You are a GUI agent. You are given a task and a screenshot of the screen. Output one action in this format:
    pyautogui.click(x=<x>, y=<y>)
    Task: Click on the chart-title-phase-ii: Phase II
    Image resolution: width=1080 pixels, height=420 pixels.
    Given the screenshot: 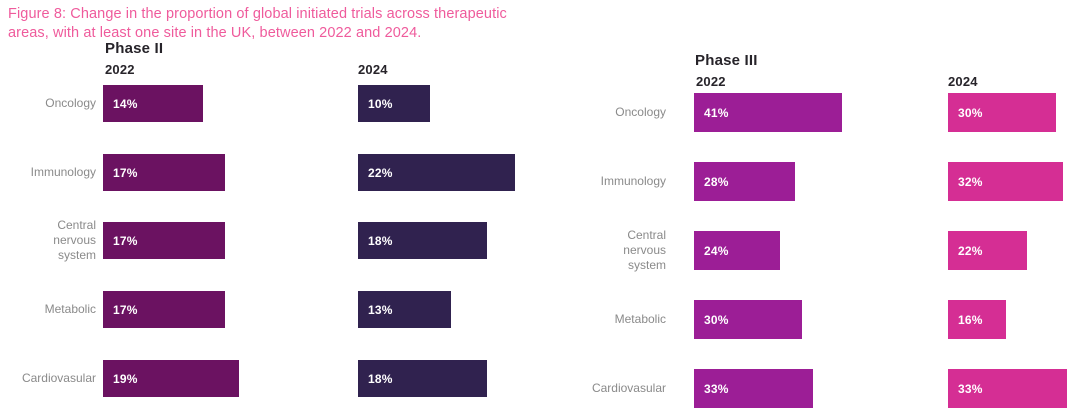 What is the action you would take?
    pyautogui.click(x=134, y=48)
    